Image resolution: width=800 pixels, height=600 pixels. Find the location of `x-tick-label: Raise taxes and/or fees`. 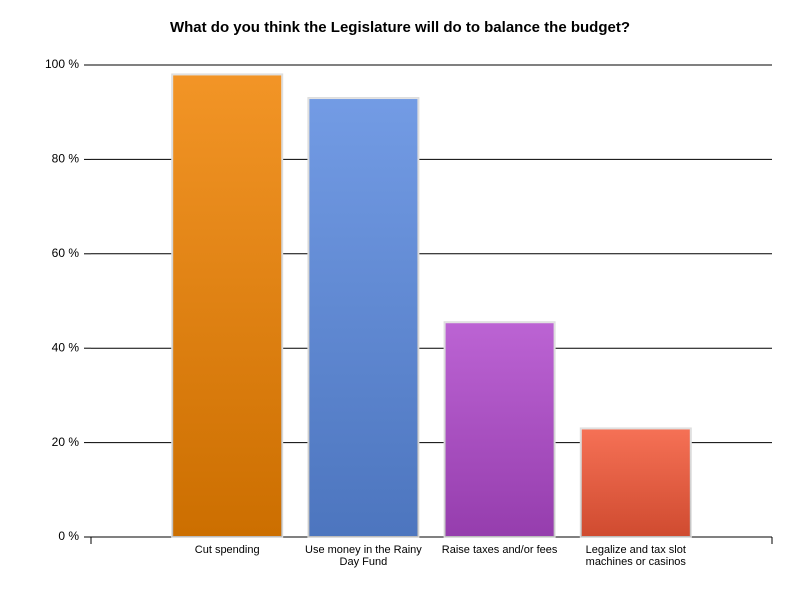

x-tick-label: Raise taxes and/or fees is located at coordinates (499, 550).